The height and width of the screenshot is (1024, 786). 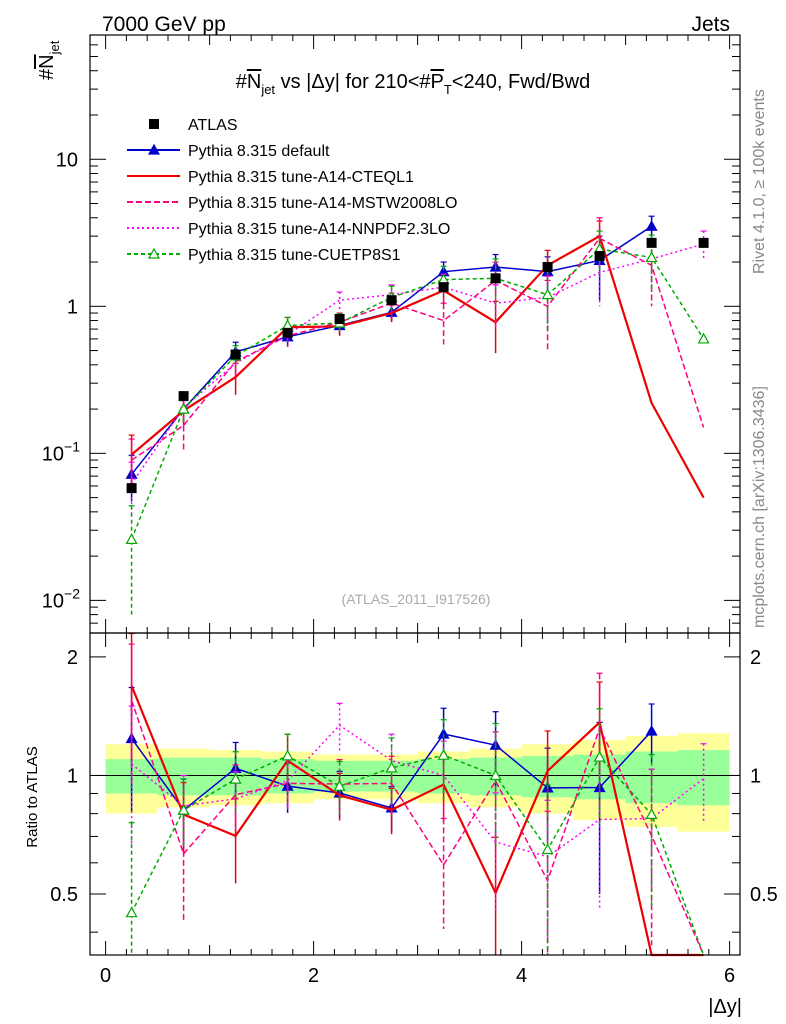 I want to click on x-tick-label: 6, so click(x=729, y=976).